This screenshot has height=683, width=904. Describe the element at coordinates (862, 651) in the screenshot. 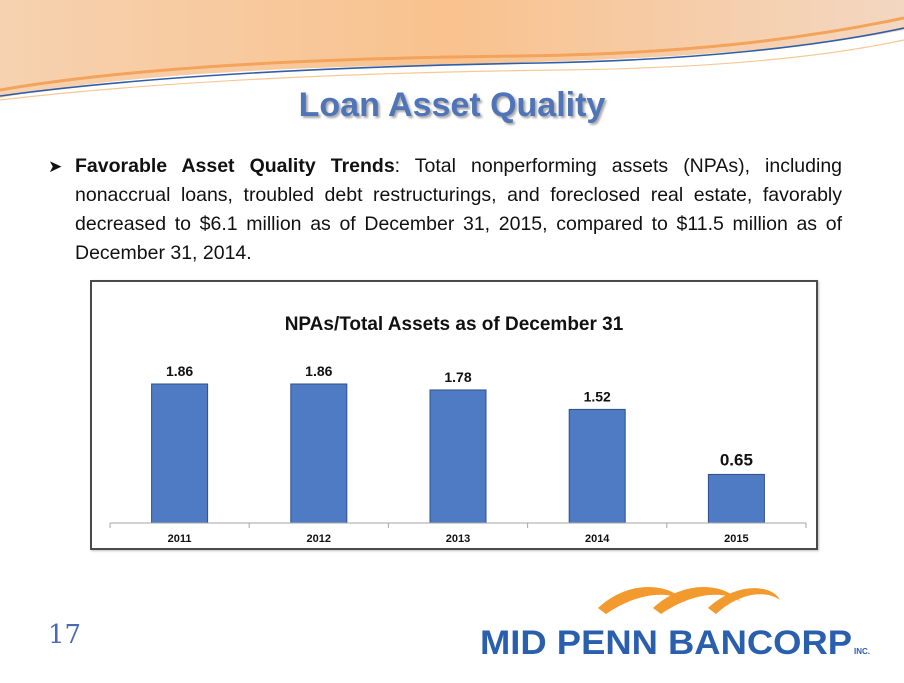

I see `logo-suffix: INC.` at that location.